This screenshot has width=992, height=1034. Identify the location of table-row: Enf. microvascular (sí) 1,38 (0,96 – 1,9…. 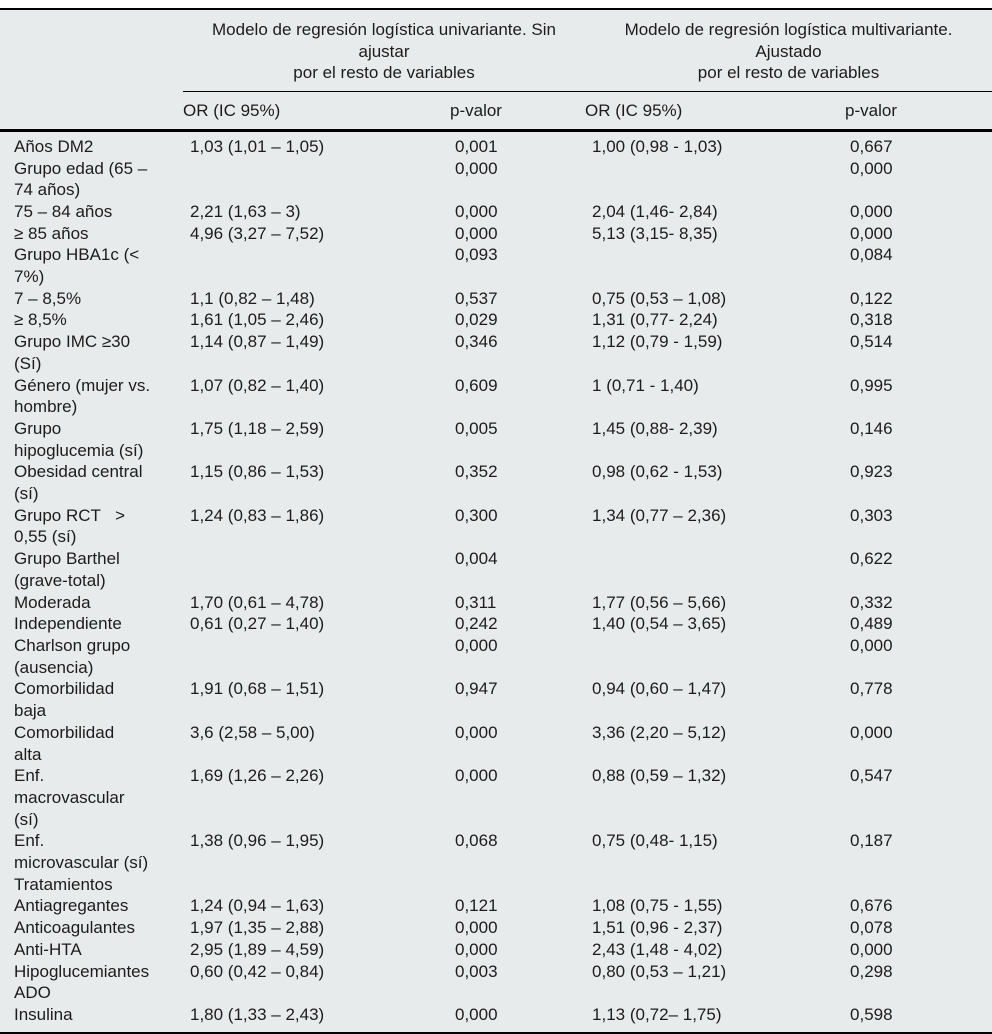
(496, 851).